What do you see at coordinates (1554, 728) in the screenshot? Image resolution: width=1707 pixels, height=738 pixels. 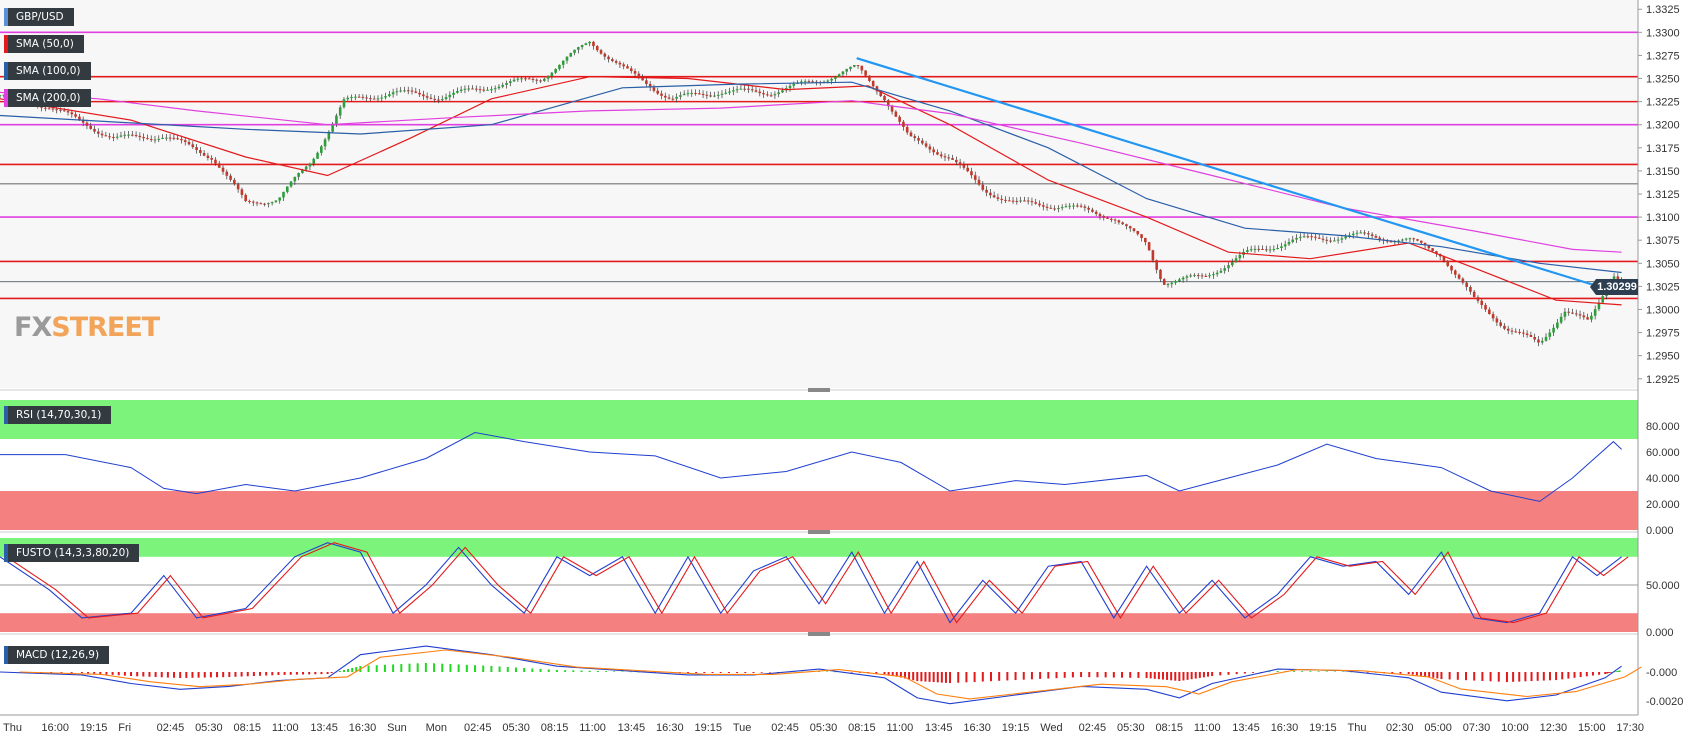 I see `x-tick-label: 12:30` at bounding box center [1554, 728].